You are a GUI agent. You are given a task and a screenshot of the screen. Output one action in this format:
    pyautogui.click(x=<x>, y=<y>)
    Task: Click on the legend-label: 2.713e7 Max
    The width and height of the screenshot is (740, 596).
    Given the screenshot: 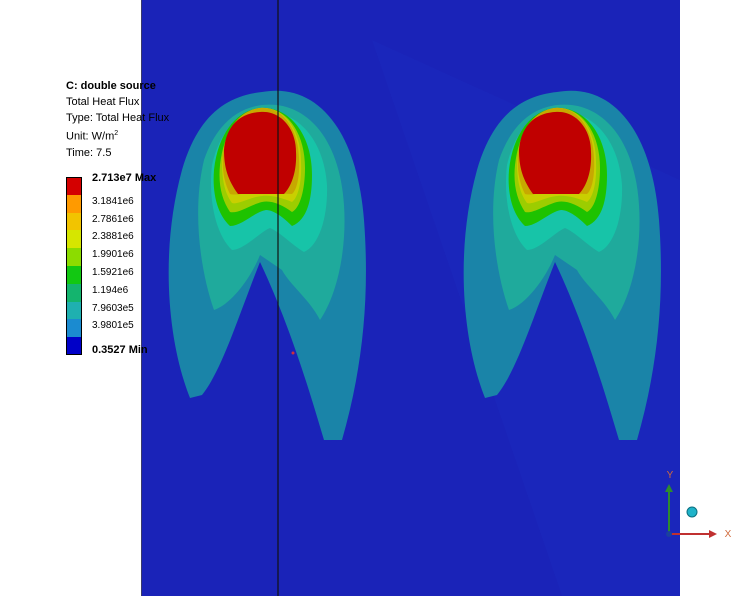 What is the action you would take?
    pyautogui.click(x=124, y=178)
    